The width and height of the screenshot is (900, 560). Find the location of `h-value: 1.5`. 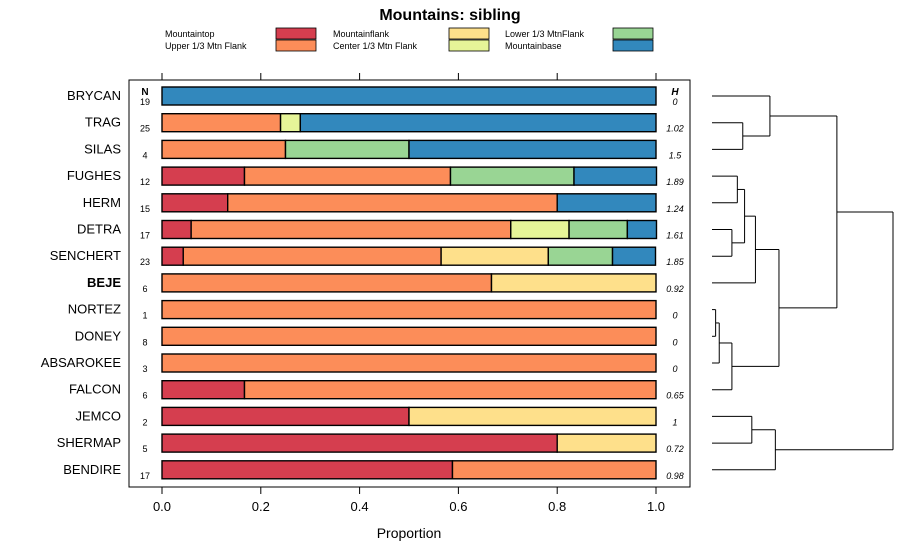

h-value: 1.5 is located at coordinates (676, 155).